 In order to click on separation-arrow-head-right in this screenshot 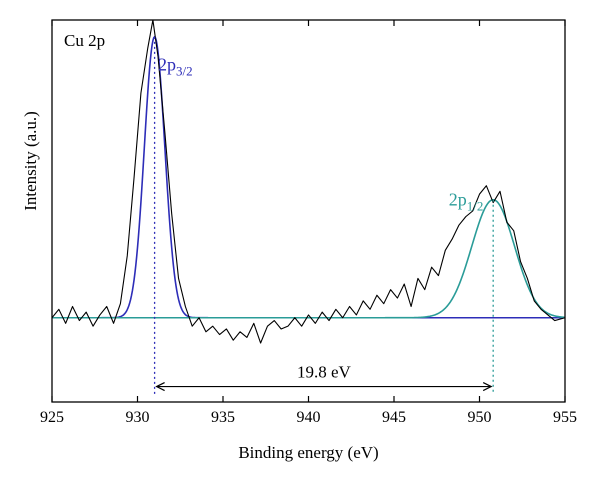, I will do `click(487, 387)`.